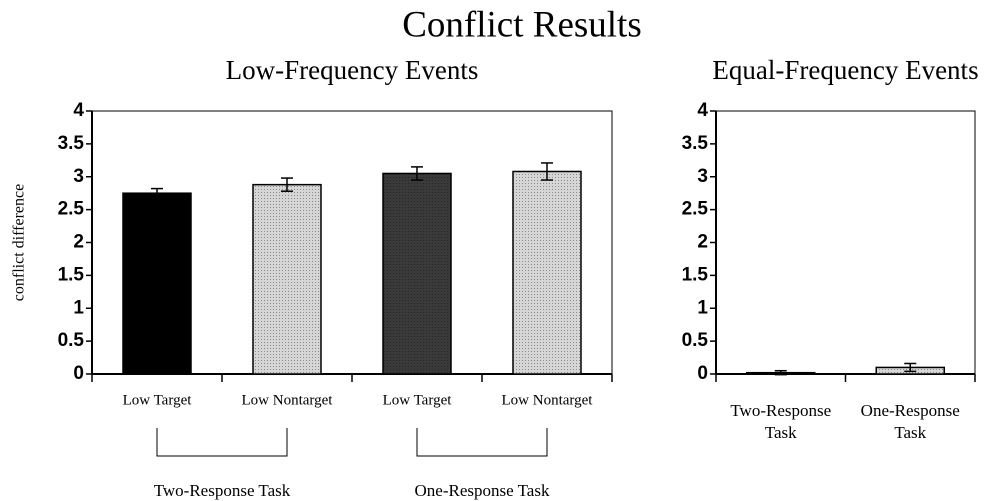 The height and width of the screenshot is (501, 1001). I want to click on x-tick-label: One-Response Task, so click(910, 421).